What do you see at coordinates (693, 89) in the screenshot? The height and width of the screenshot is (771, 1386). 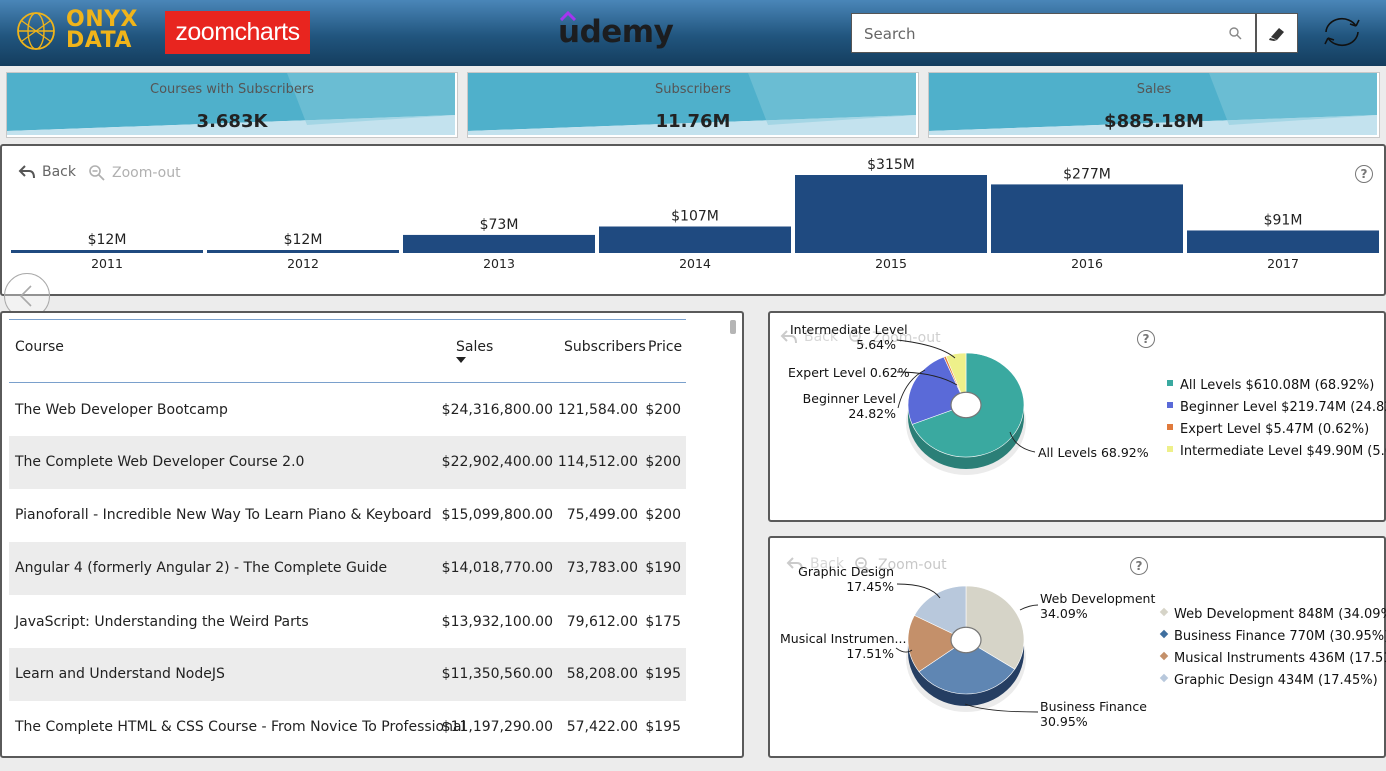 I see `kpi-label: Subscribers` at bounding box center [693, 89].